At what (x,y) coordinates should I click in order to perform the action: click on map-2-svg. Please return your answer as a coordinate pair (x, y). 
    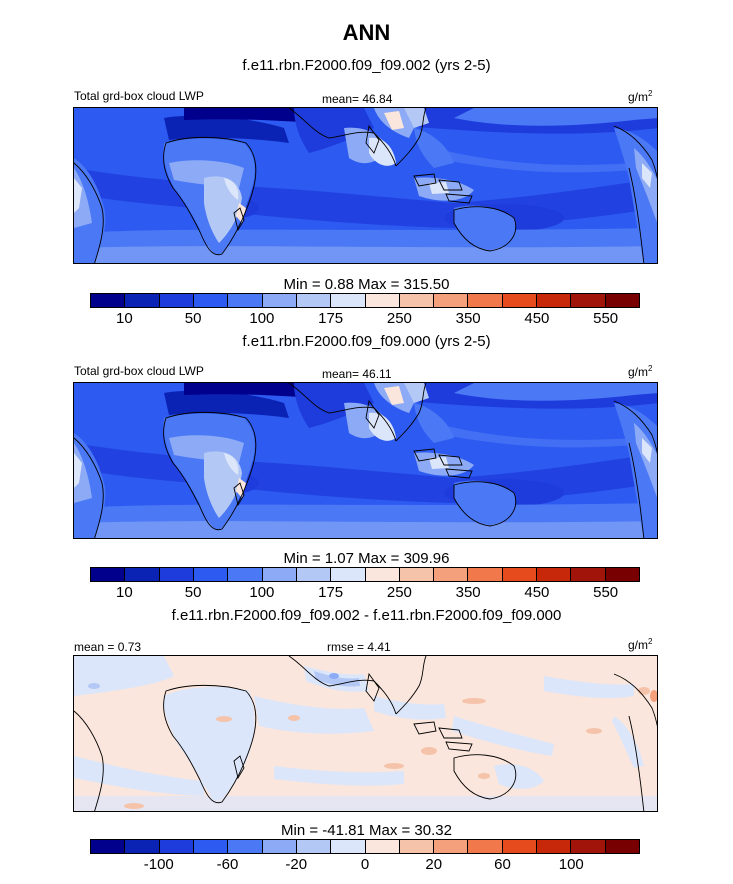
    Looking at the image, I should click on (365, 460).